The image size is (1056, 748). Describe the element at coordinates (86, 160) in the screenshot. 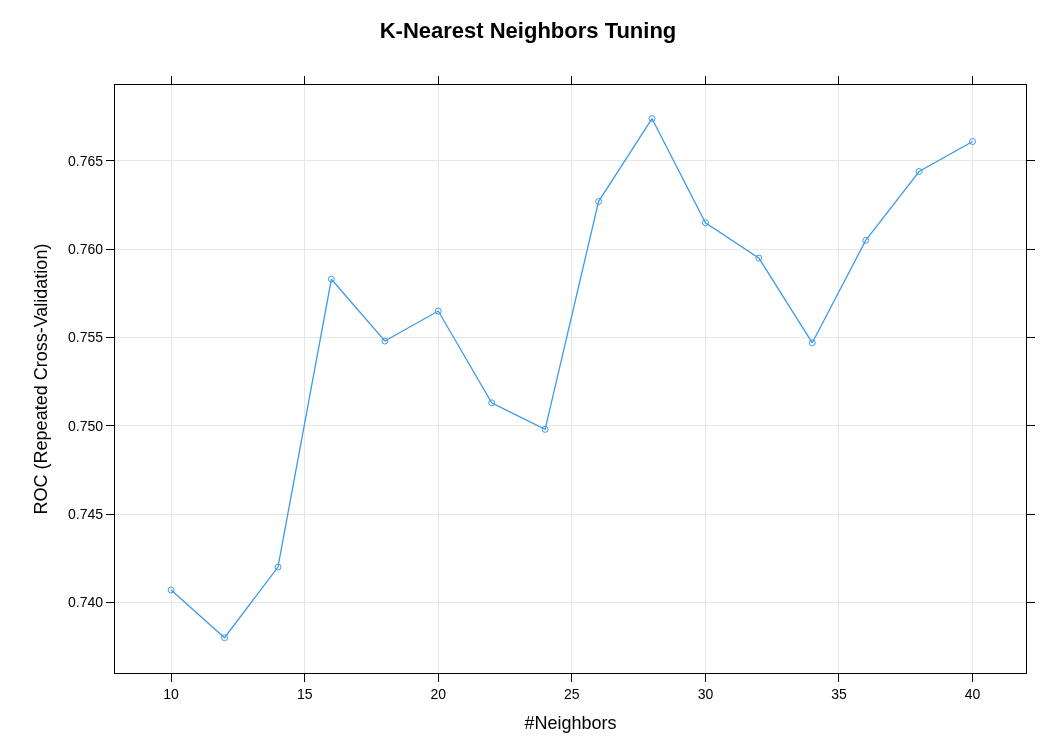

I see `y-tick-label: 0.765` at that location.